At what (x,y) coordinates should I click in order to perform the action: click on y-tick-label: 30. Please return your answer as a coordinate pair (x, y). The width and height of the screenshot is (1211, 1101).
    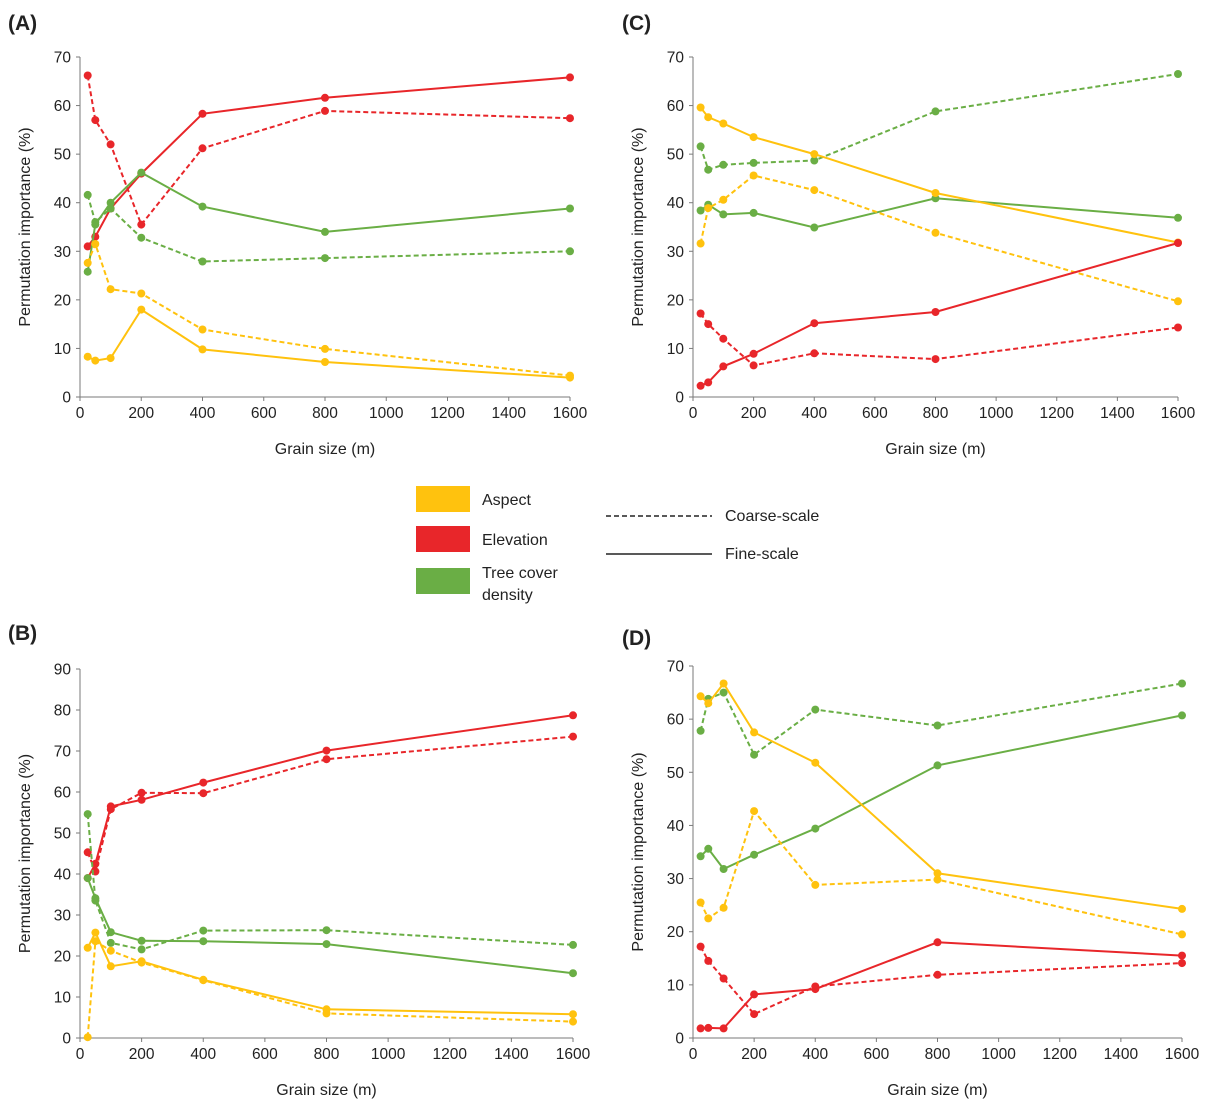
    Looking at the image, I should click on (676, 252).